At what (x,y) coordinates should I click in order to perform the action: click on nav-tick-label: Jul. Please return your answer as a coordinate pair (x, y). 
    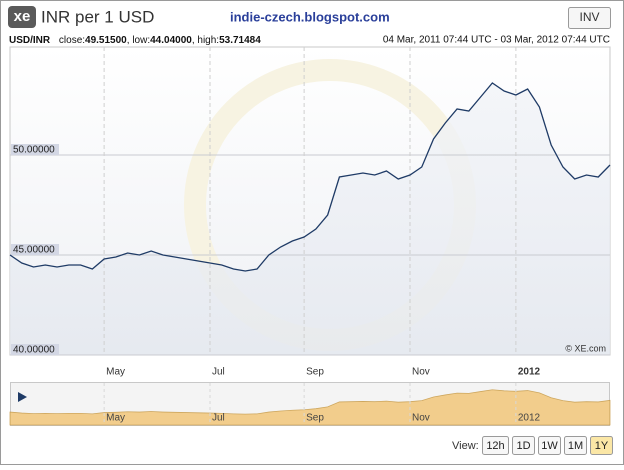
    Looking at the image, I should click on (218, 418).